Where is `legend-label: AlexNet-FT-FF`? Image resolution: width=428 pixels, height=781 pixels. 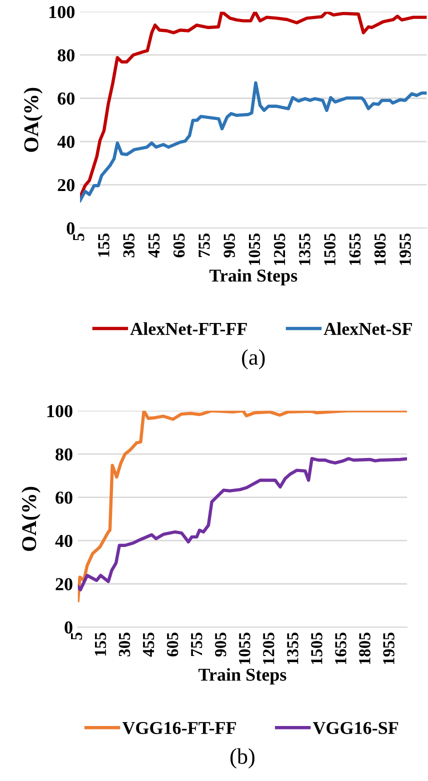 legend-label: AlexNet-FT-FF is located at coordinates (188, 328).